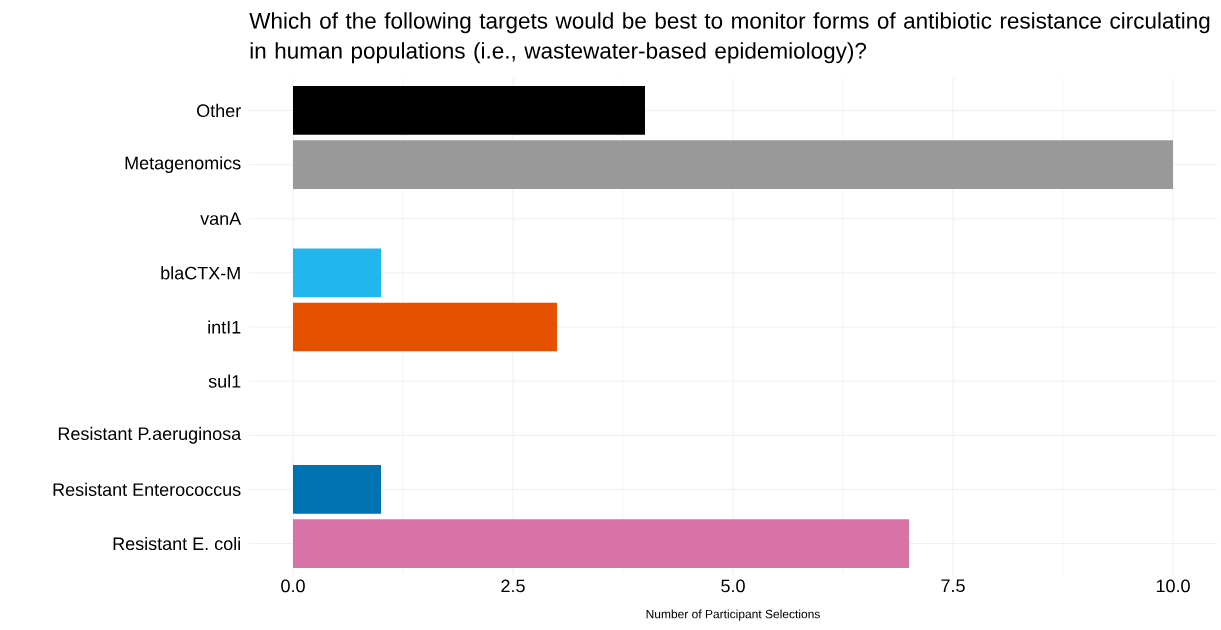 The height and width of the screenshot is (630, 1221). Describe the element at coordinates (953, 586) in the screenshot. I see `x-tick-label: 7.5` at that location.